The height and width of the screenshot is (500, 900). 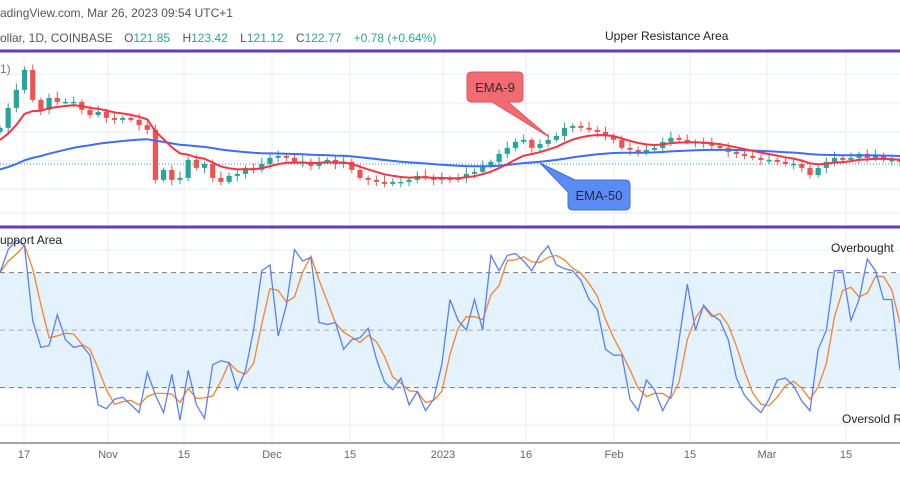 I want to click on time-axis: 17 Nov 15 Dec 15 2023 16 Feb 15 Mar 15, so click(x=435, y=455).